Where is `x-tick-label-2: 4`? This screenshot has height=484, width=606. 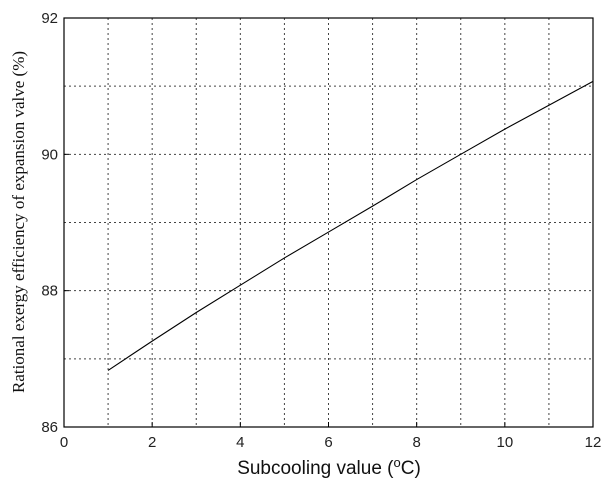 x-tick-label-2: 4 is located at coordinates (240, 442).